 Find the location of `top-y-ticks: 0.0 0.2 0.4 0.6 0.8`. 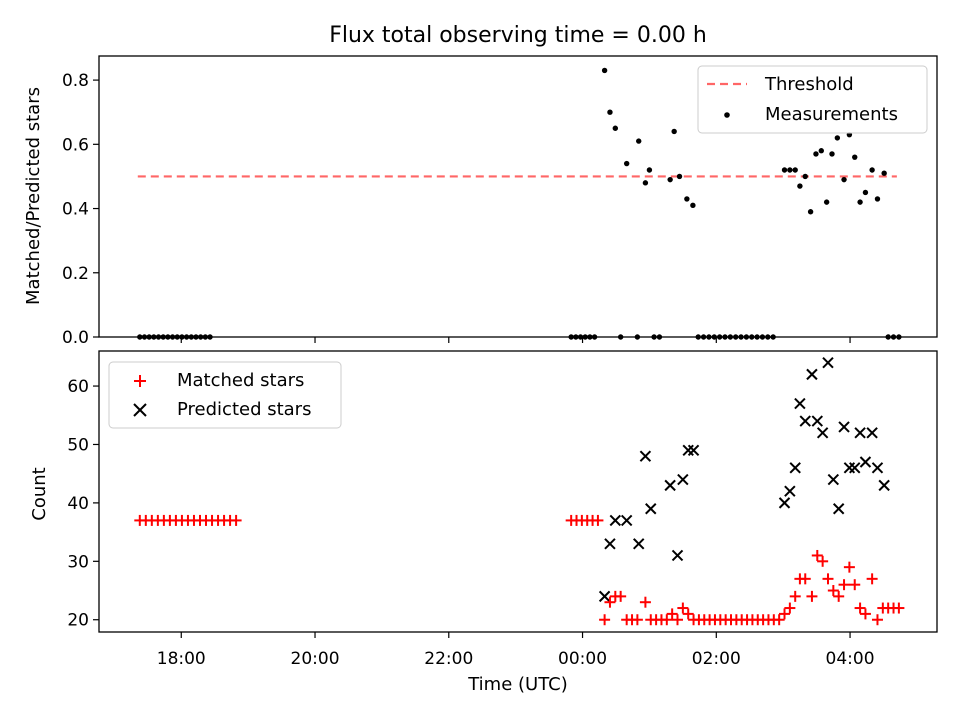

top-y-ticks: 0.0 0.2 0.4 0.6 0.8 is located at coordinates (80, 209).